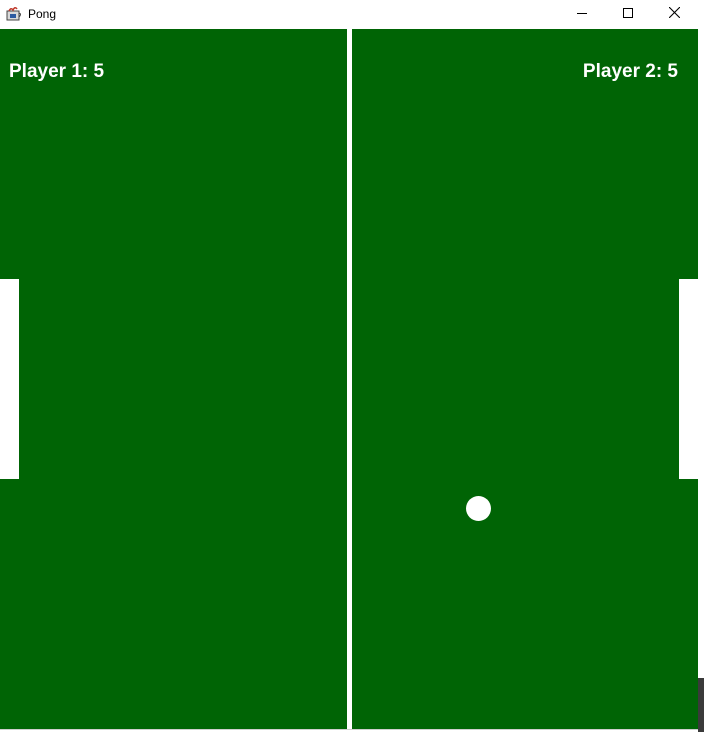  I want to click on maximize-button, so click(628, 14).